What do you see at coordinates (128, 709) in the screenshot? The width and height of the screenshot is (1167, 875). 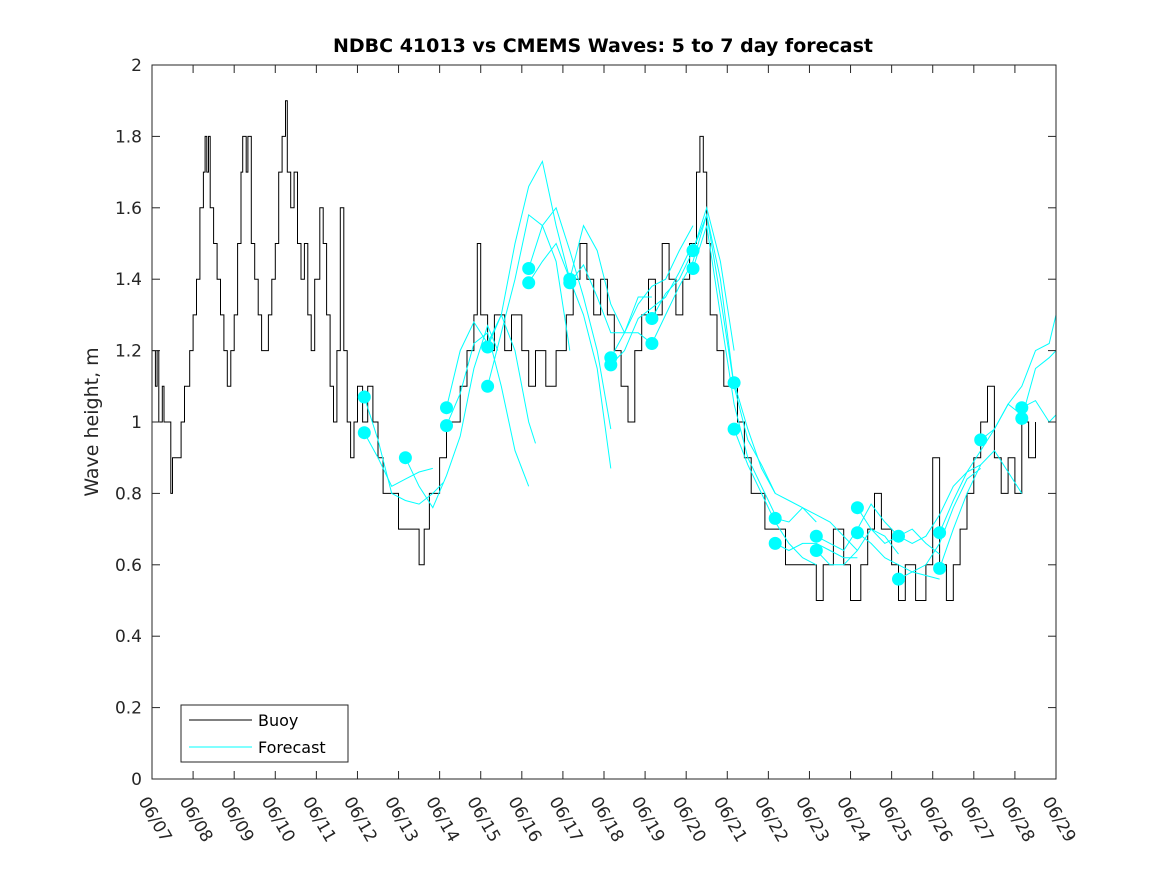 I see `y-tick-label: 0.2` at bounding box center [128, 709].